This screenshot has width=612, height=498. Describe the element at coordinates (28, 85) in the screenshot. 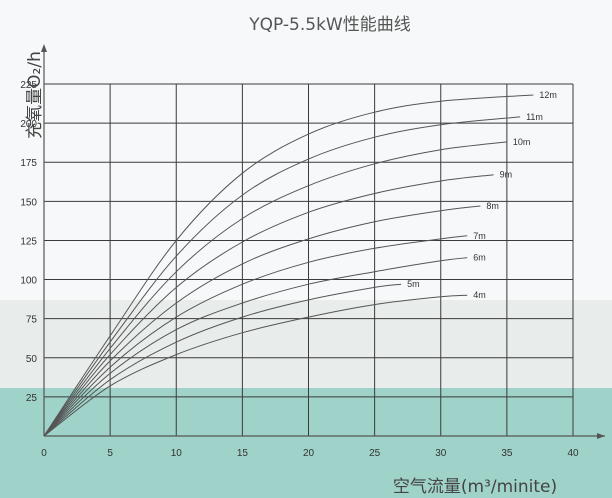

I see `y-tick-label-225: 225` at that location.